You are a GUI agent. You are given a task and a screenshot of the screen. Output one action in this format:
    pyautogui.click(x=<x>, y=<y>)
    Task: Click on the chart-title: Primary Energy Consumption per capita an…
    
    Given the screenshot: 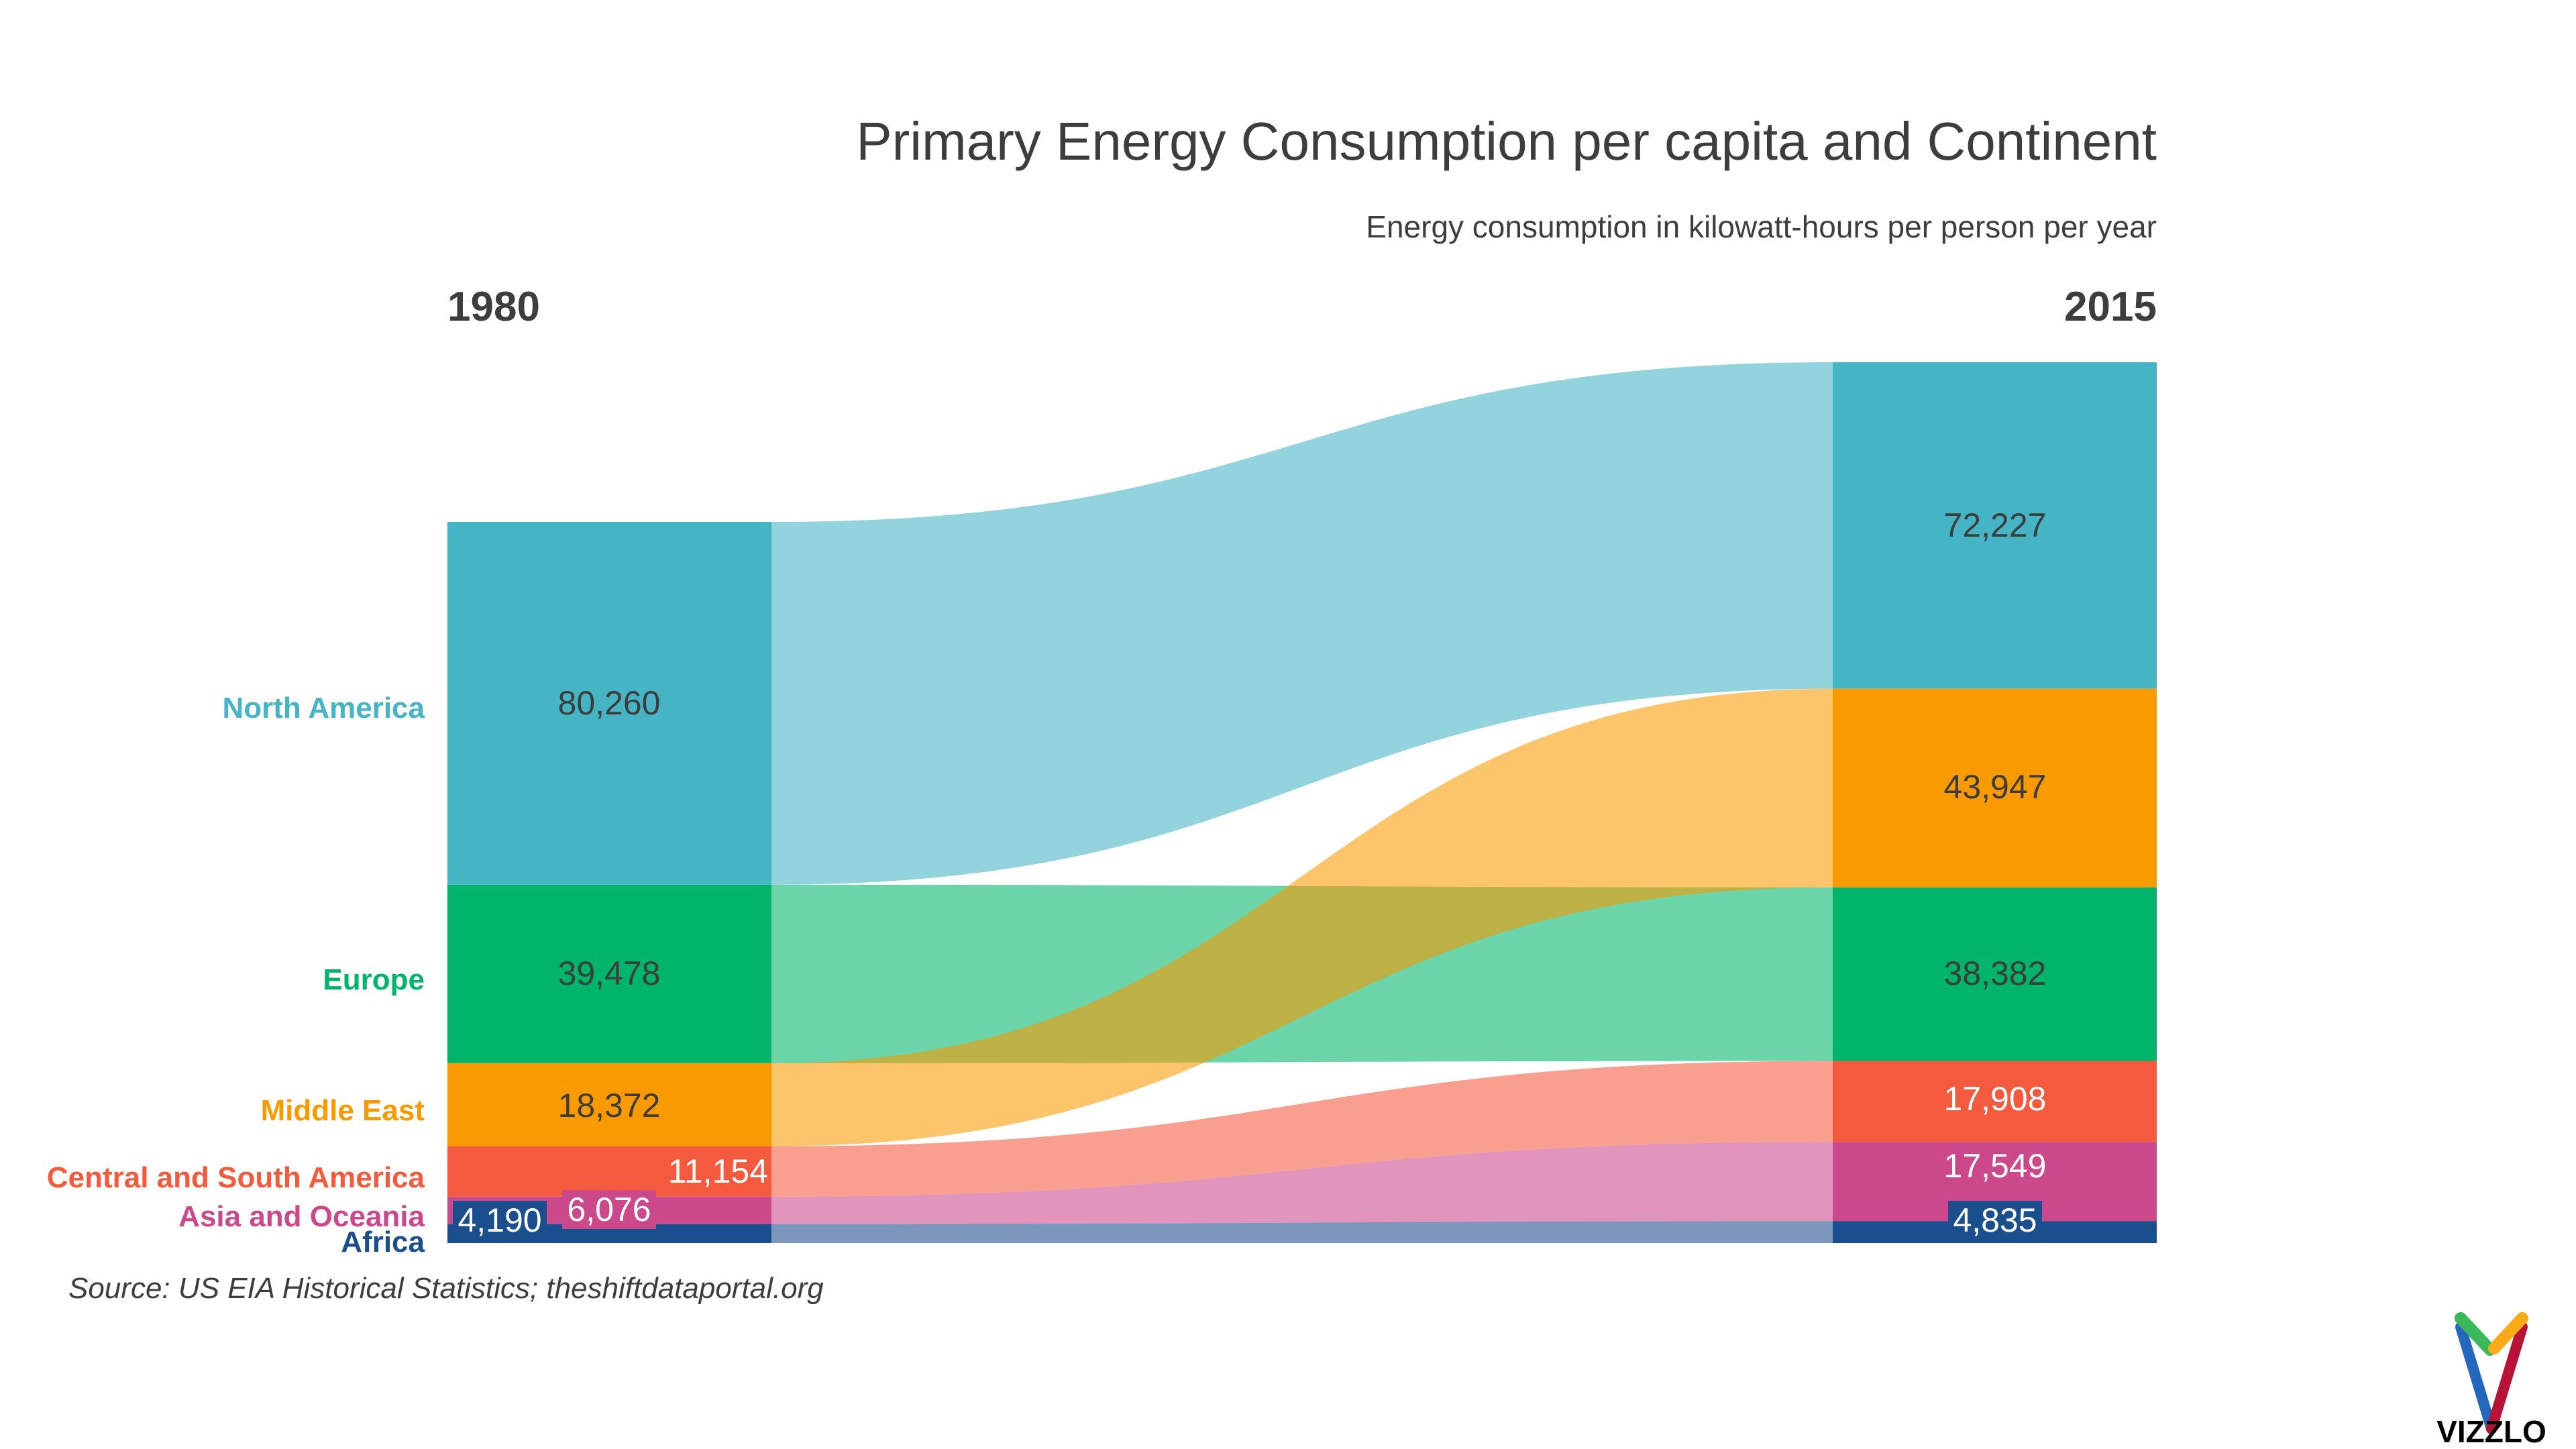 What is the action you would take?
    pyautogui.click(x=1506, y=141)
    